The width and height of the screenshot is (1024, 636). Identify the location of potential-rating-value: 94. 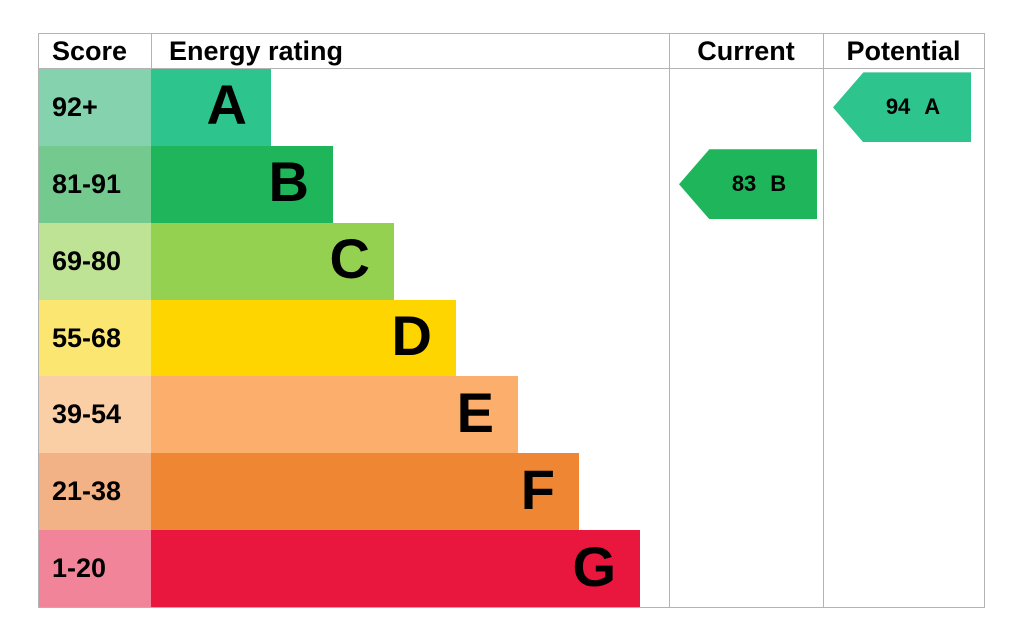
(898, 107).